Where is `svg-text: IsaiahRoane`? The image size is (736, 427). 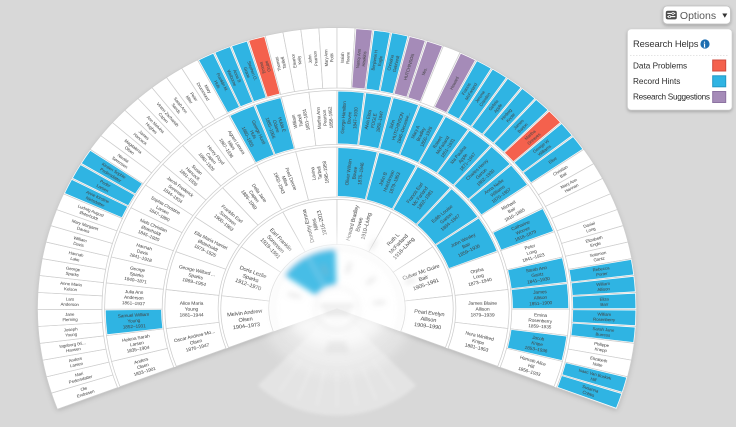
svg-text: IsaiahRoane is located at coordinates (345, 57).